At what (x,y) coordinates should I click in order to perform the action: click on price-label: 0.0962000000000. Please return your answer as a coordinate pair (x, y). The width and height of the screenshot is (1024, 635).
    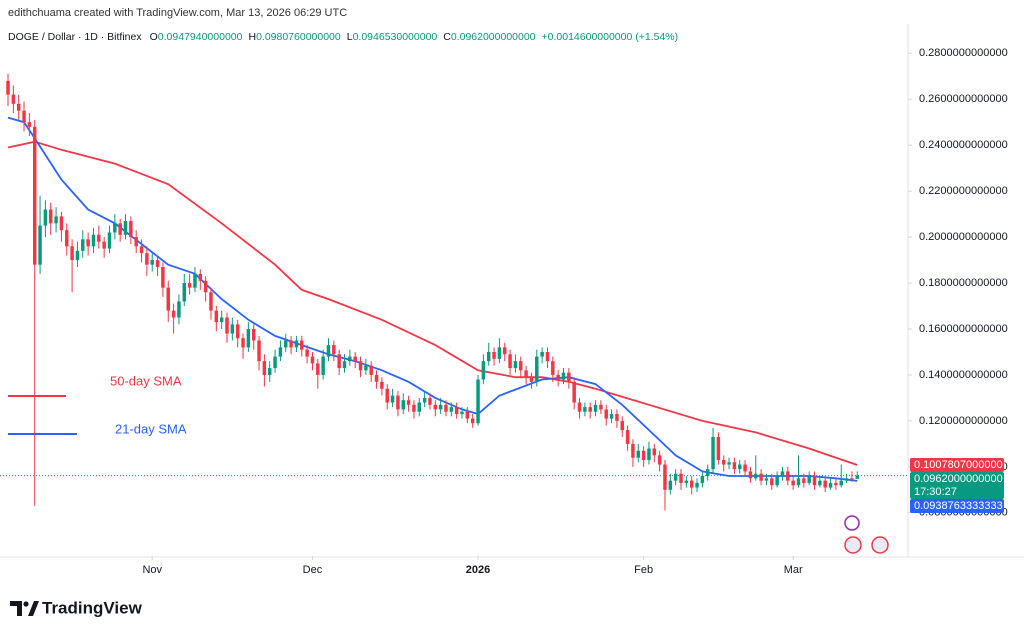
    Looking at the image, I should click on (958, 479).